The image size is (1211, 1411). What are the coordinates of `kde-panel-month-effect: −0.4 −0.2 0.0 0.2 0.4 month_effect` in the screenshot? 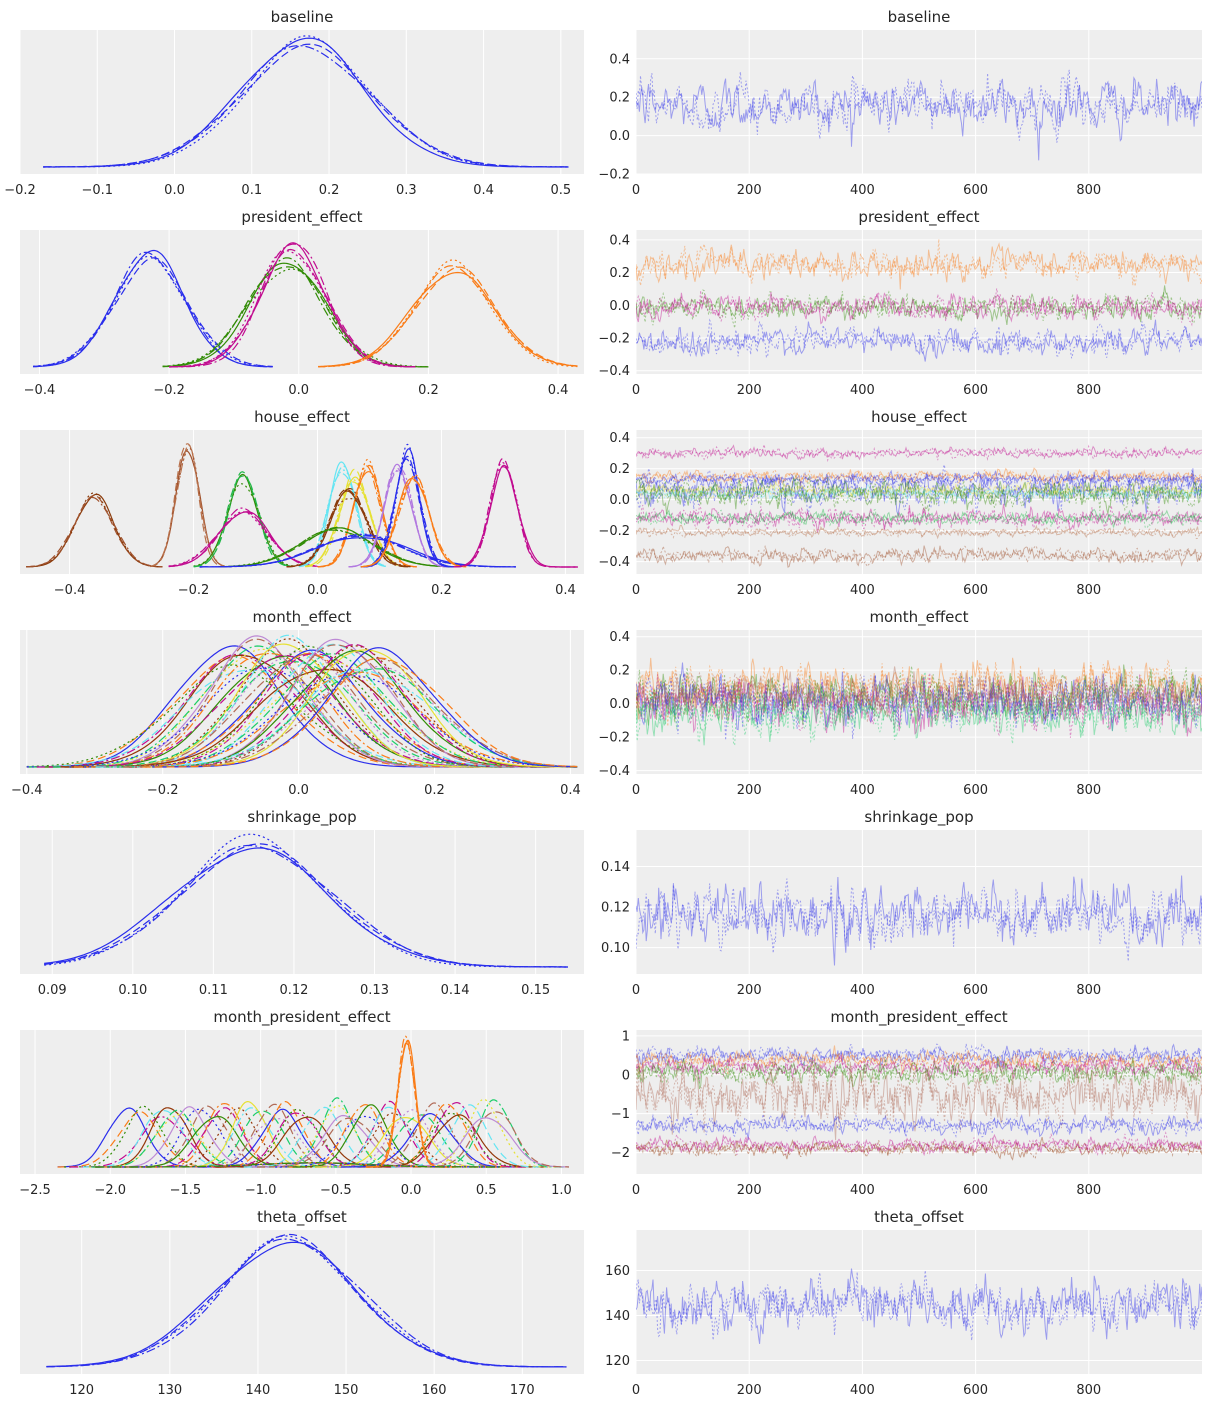 It's located at (297, 703).